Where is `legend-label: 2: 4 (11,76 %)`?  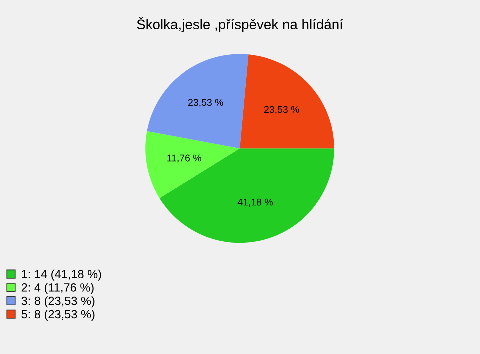 legend-label: 2: 4 (11,76 %) is located at coordinates (58, 288).